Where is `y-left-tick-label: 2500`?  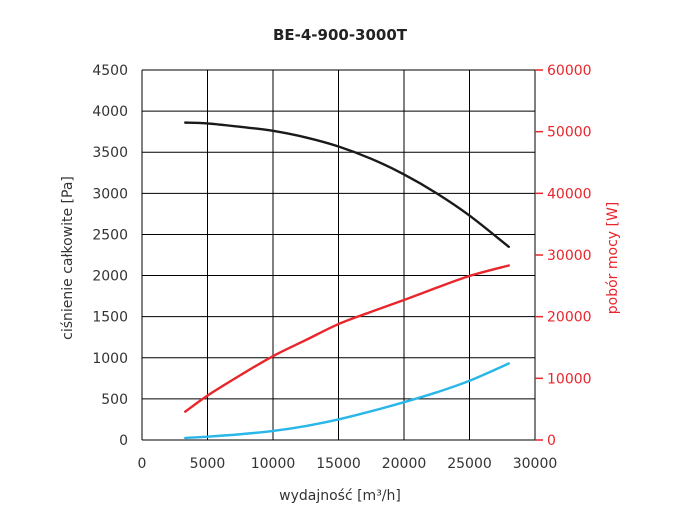 y-left-tick-label: 2500 is located at coordinates (110, 235).